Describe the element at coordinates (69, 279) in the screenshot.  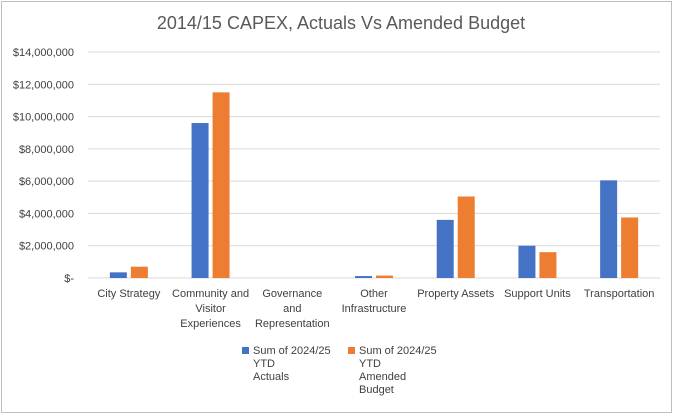
I see `y-tick-label: $-` at that location.